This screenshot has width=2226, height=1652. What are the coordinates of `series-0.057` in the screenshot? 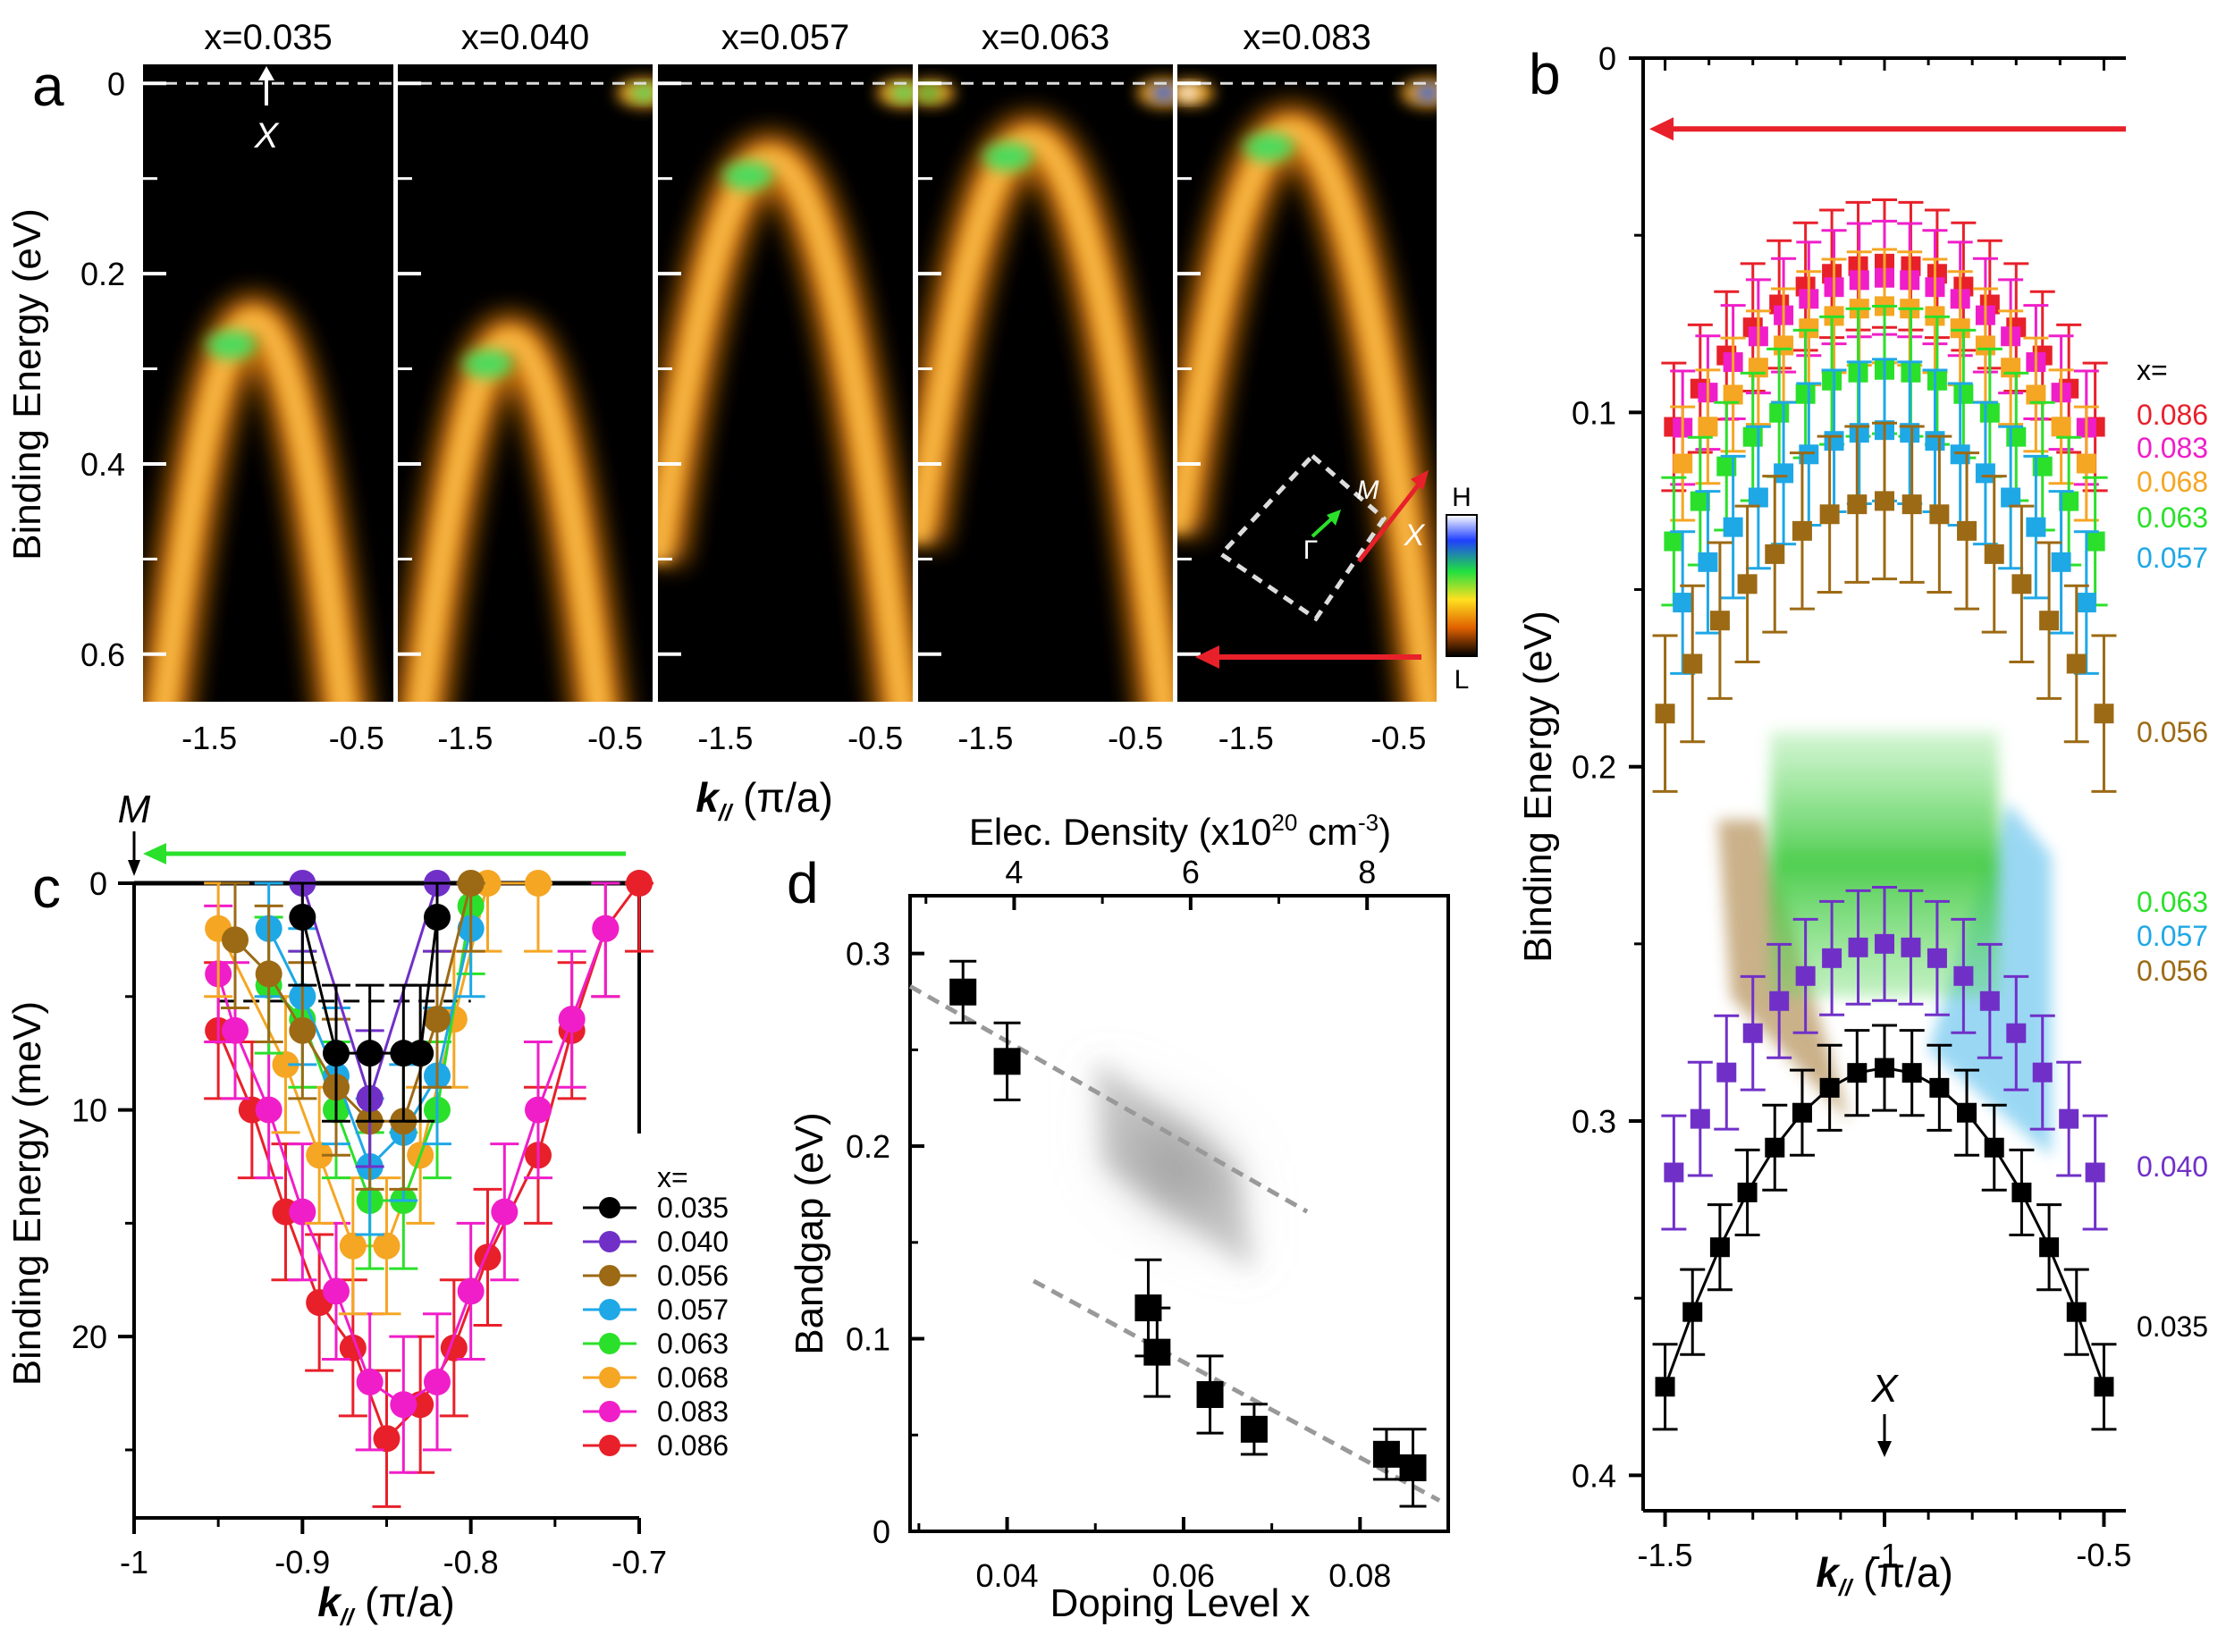 It's located at (1884, 516).